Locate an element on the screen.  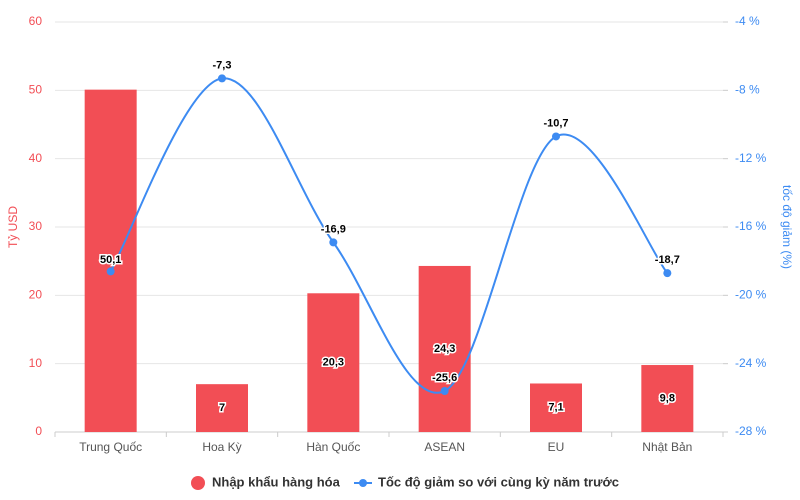
bar-value-label: 7,1 is located at coordinates (555, 408).